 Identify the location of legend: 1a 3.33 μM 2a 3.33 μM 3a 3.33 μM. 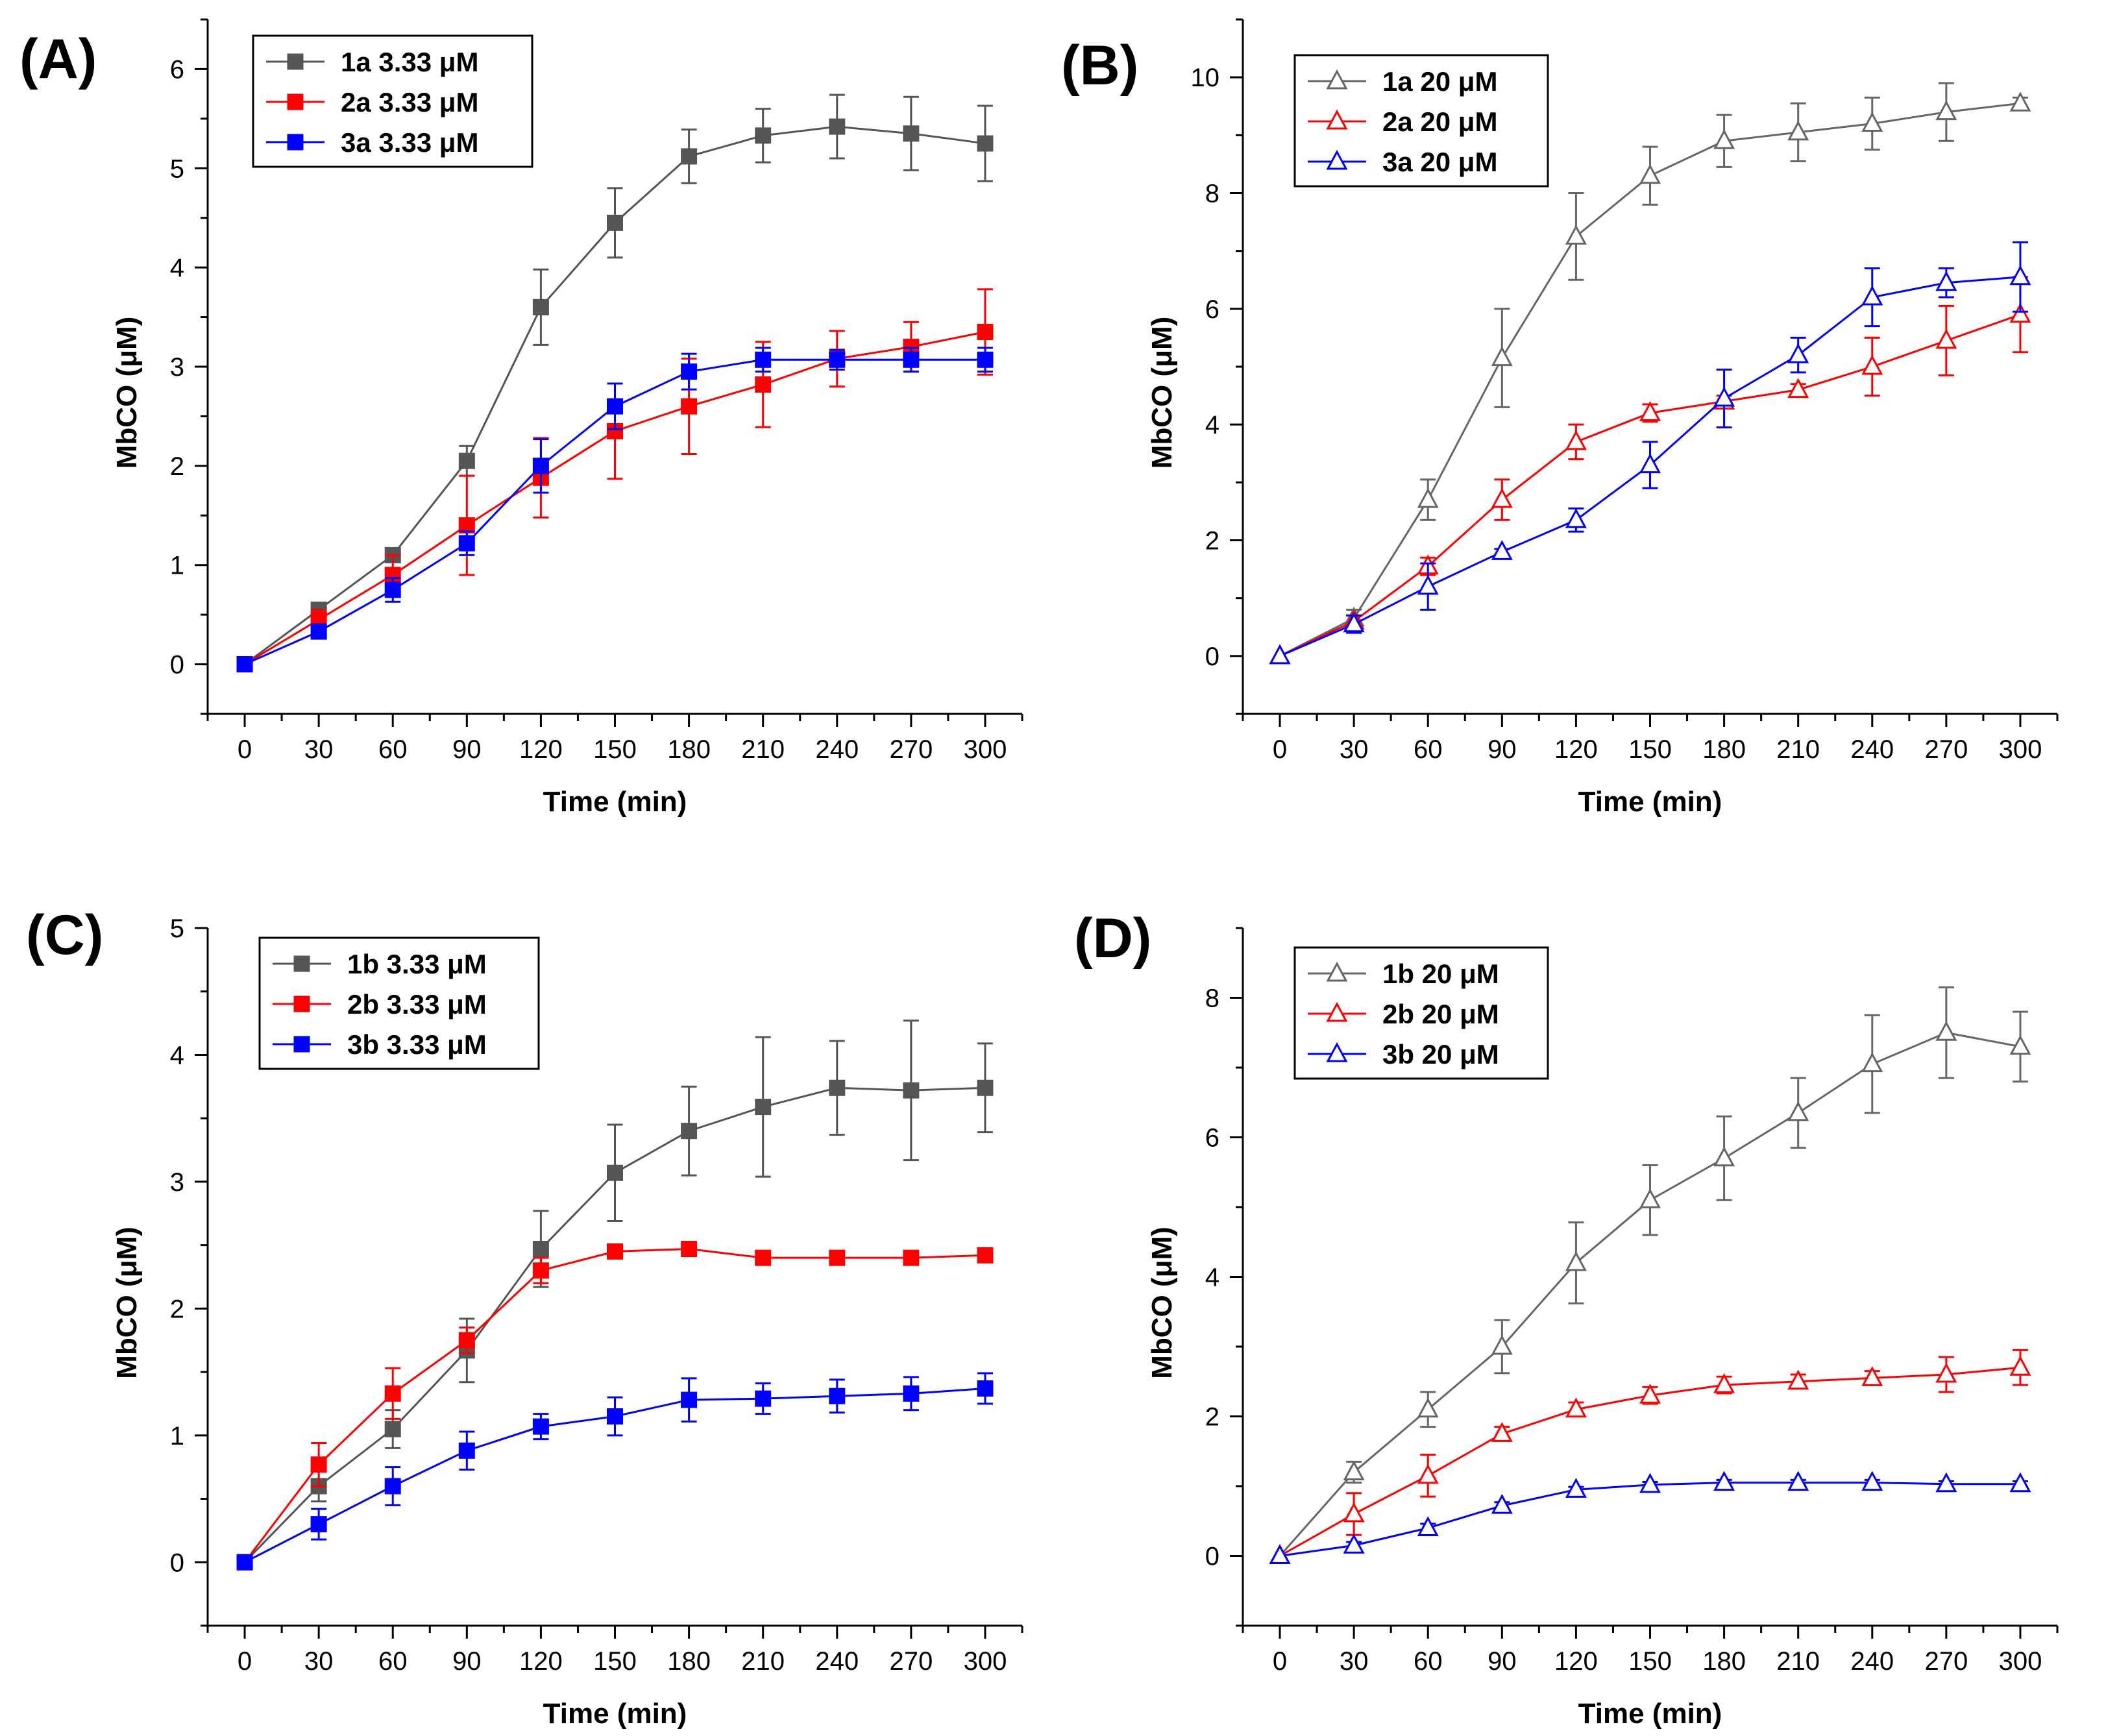
(392, 101).